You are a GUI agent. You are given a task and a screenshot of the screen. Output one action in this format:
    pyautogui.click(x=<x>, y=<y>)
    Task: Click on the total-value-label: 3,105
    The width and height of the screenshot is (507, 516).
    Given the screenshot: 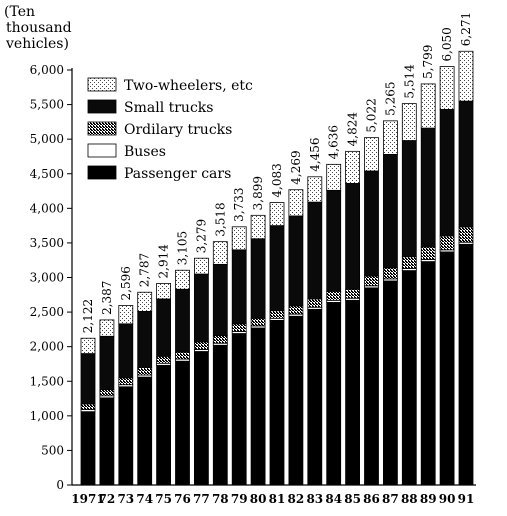 What is the action you would take?
    pyautogui.click(x=183, y=248)
    